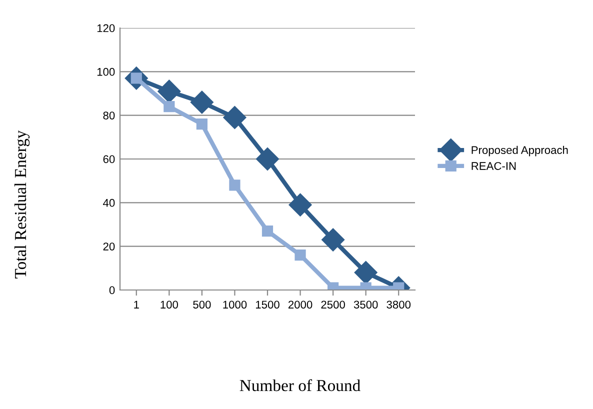 The width and height of the screenshot is (593, 409). What do you see at coordinates (202, 304) in the screenshot?
I see `x-tick-label: 500` at bounding box center [202, 304].